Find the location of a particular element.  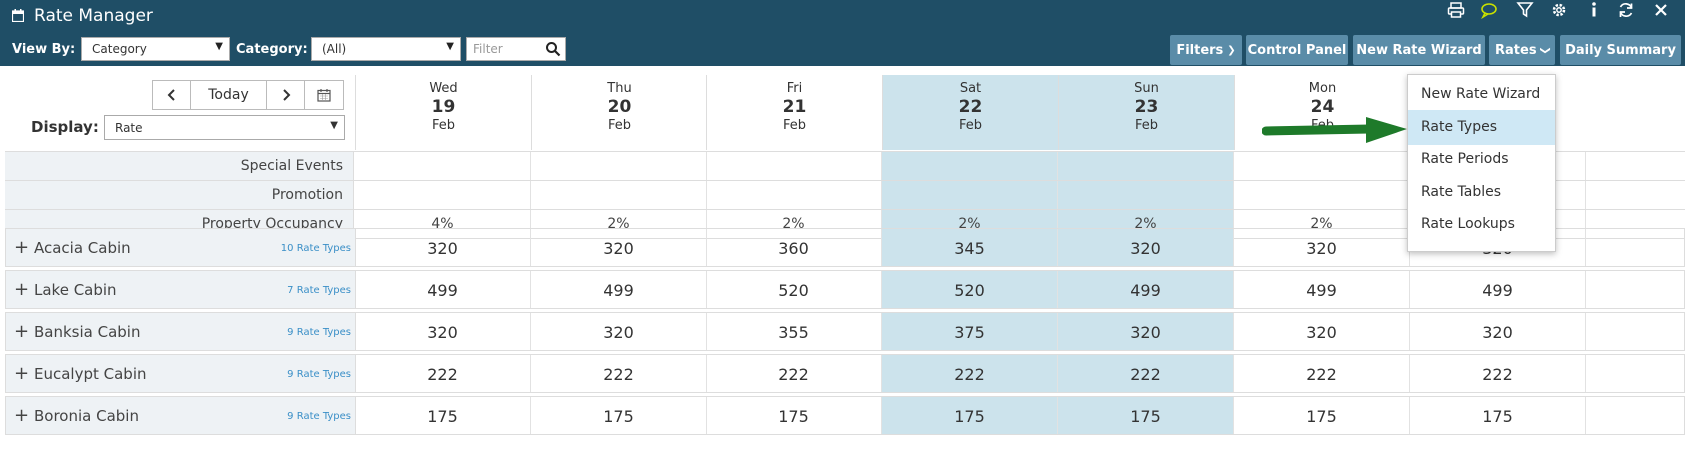

new-rate-wizard-button: New Rate Wizard is located at coordinates (1419, 50).